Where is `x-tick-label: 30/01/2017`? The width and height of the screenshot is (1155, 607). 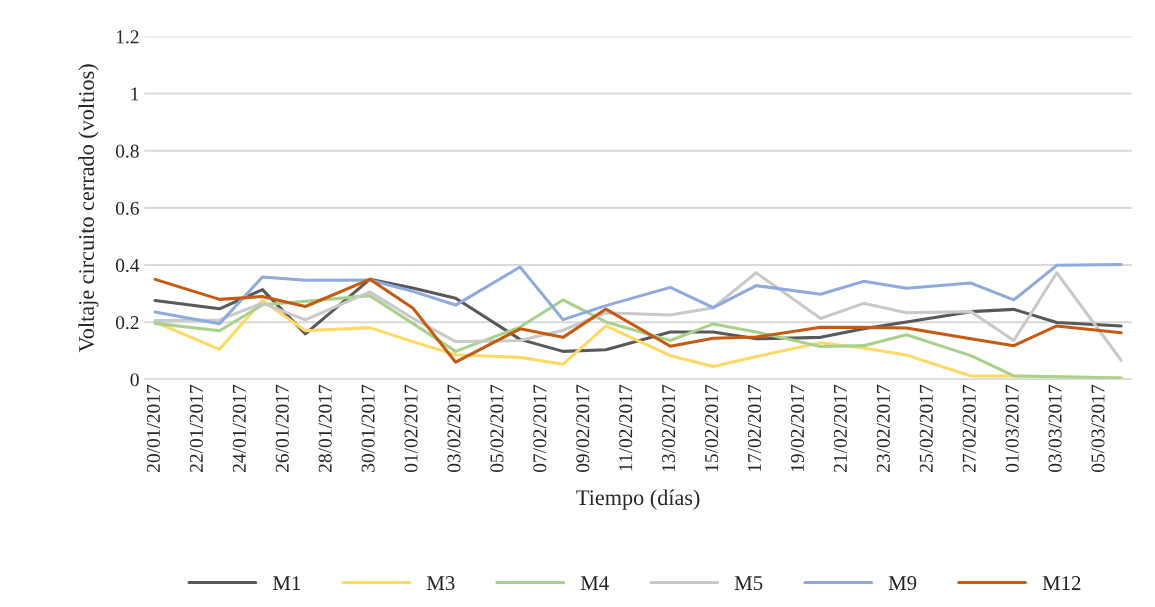
x-tick-label: 30/01/2017 is located at coordinates (368, 428).